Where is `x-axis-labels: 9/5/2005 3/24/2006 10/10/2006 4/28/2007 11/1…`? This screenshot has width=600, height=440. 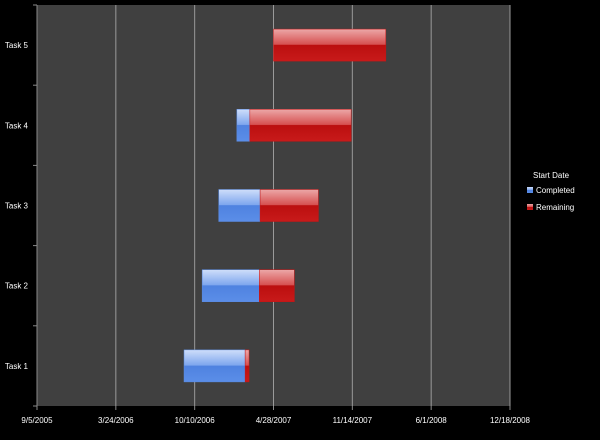
x-axis-labels: 9/5/2005 3/24/2006 10/10/2006 4/28/2007 11/1… is located at coordinates (276, 415).